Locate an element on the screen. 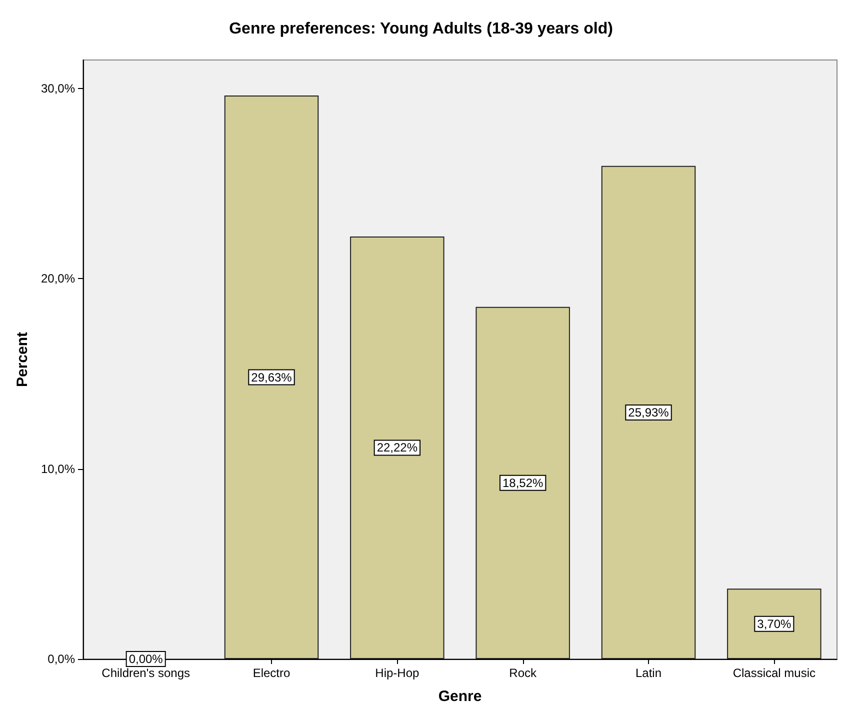  y-tick-label: 0,0% is located at coordinates (62, 659).